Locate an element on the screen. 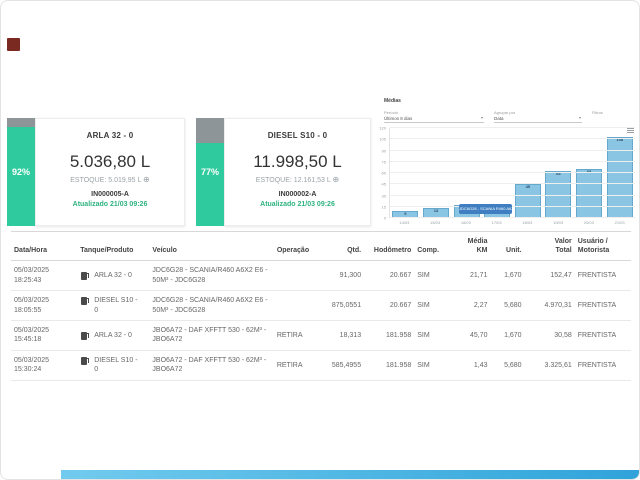 The image size is (640, 480). tank-gauge: 77% is located at coordinates (210, 172).